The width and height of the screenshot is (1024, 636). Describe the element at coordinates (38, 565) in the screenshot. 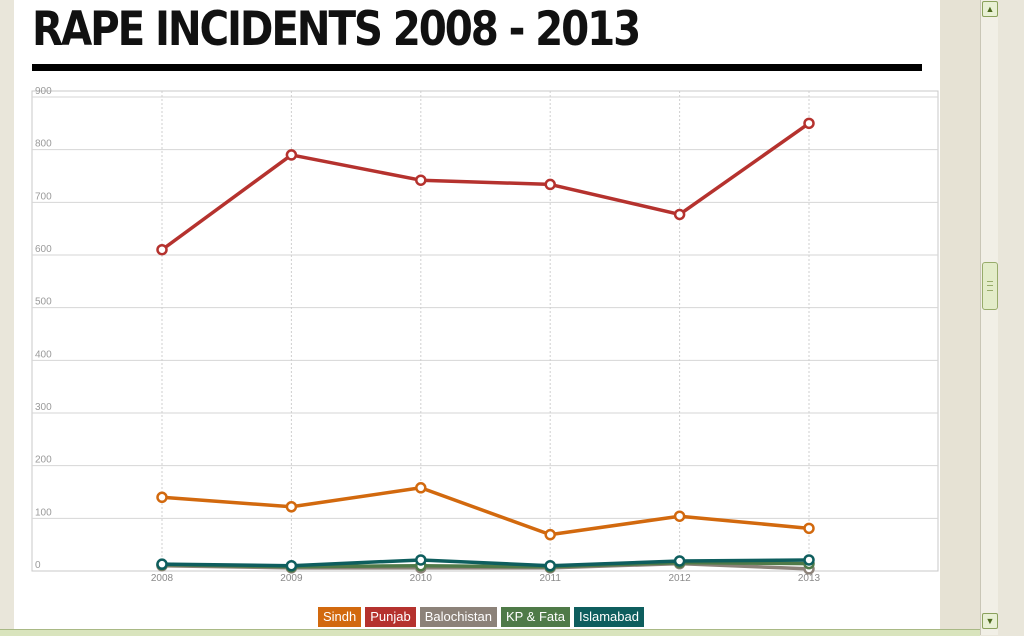

I see `y-tick-label: 0` at that location.